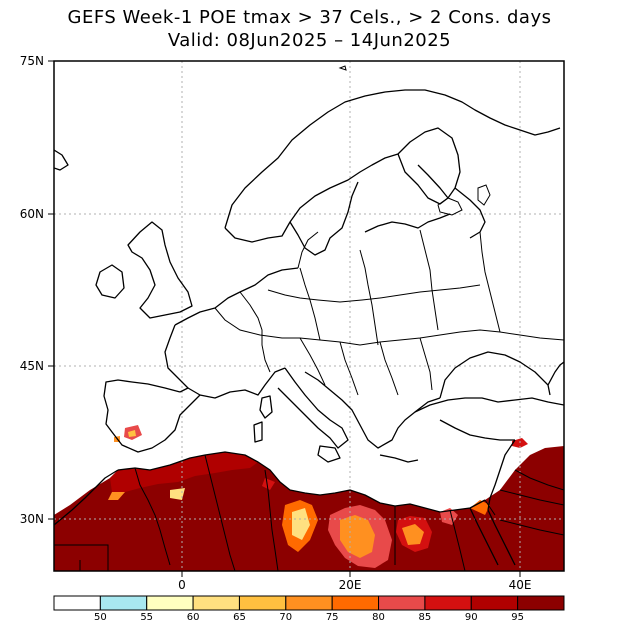 The image size is (619, 633). What do you see at coordinates (182, 585) in the screenshot?
I see `lon-label-0: 0` at bounding box center [182, 585].